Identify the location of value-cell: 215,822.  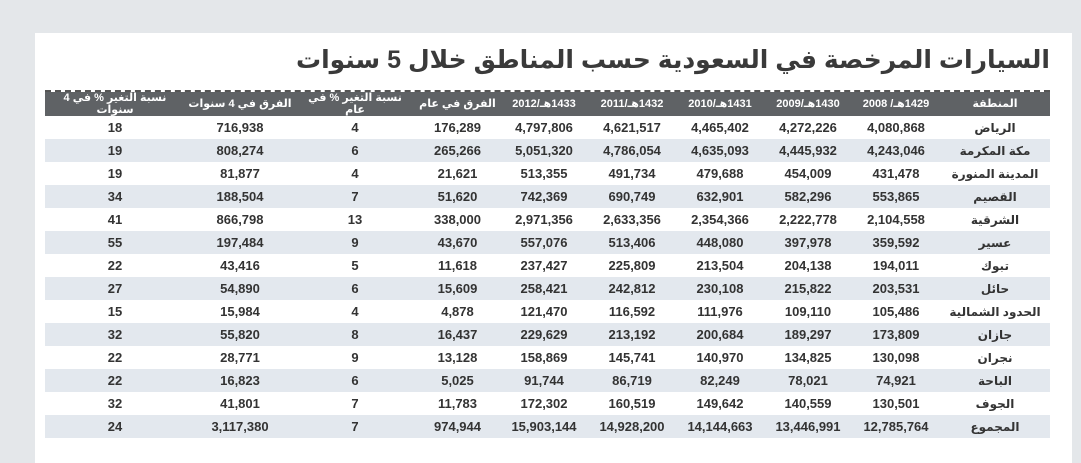
(808, 288).